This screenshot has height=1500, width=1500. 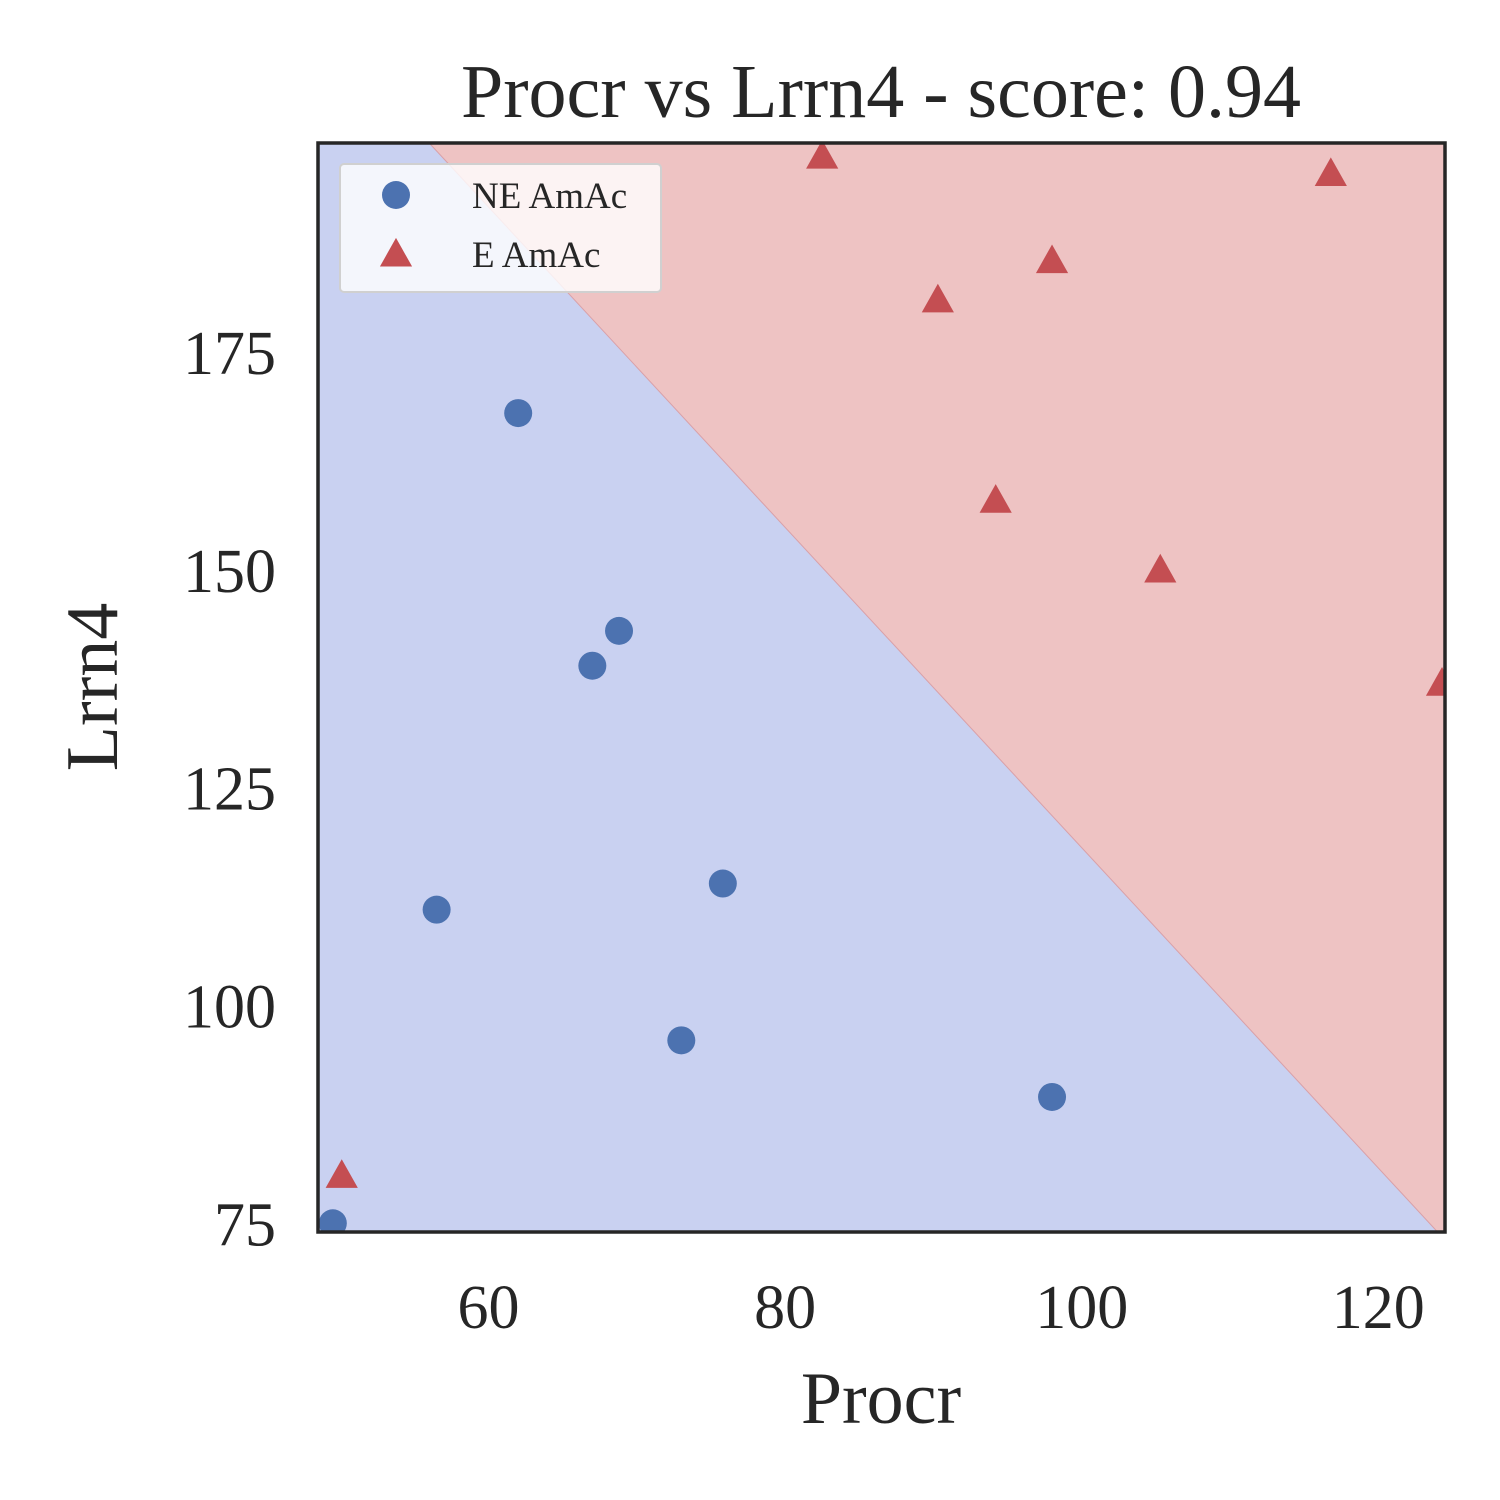 I want to click on y-tick-label: 100, so click(x=229, y=1007).